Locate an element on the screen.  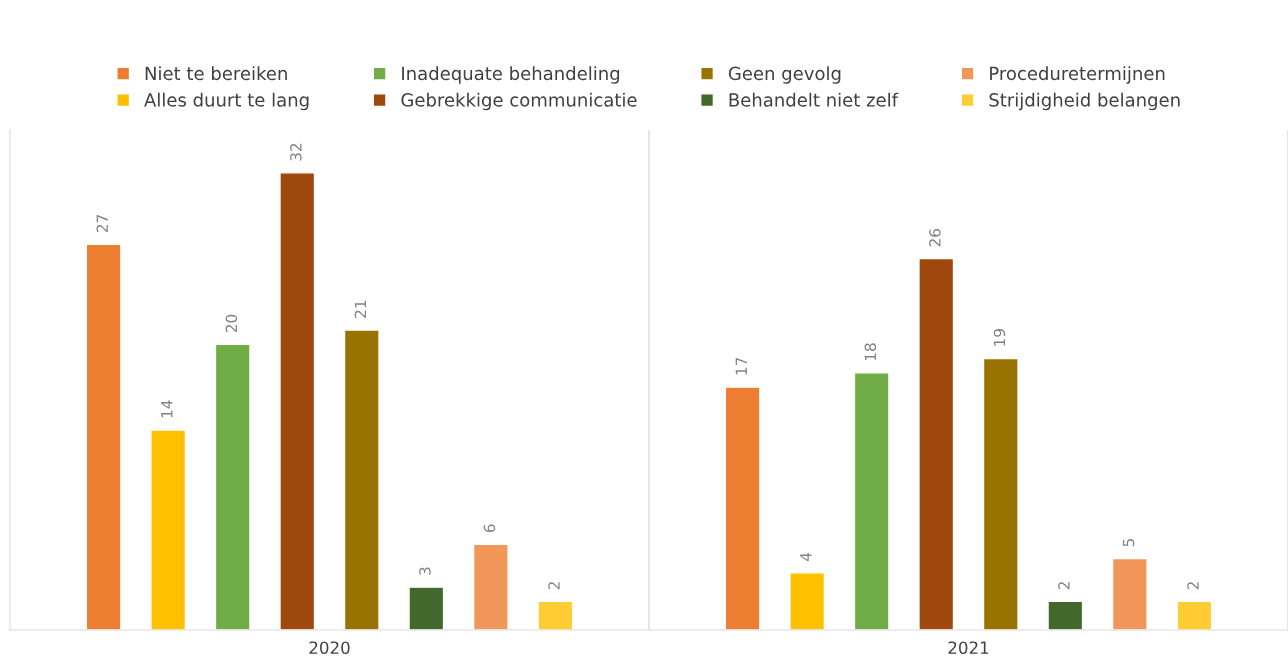
data-label: 26 is located at coordinates (935, 237).